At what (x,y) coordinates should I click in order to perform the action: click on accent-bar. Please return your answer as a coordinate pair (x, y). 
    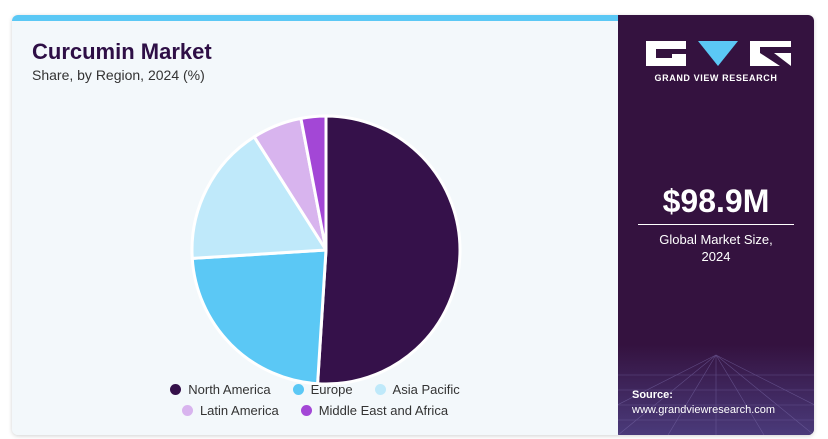
    Looking at the image, I should click on (315, 18).